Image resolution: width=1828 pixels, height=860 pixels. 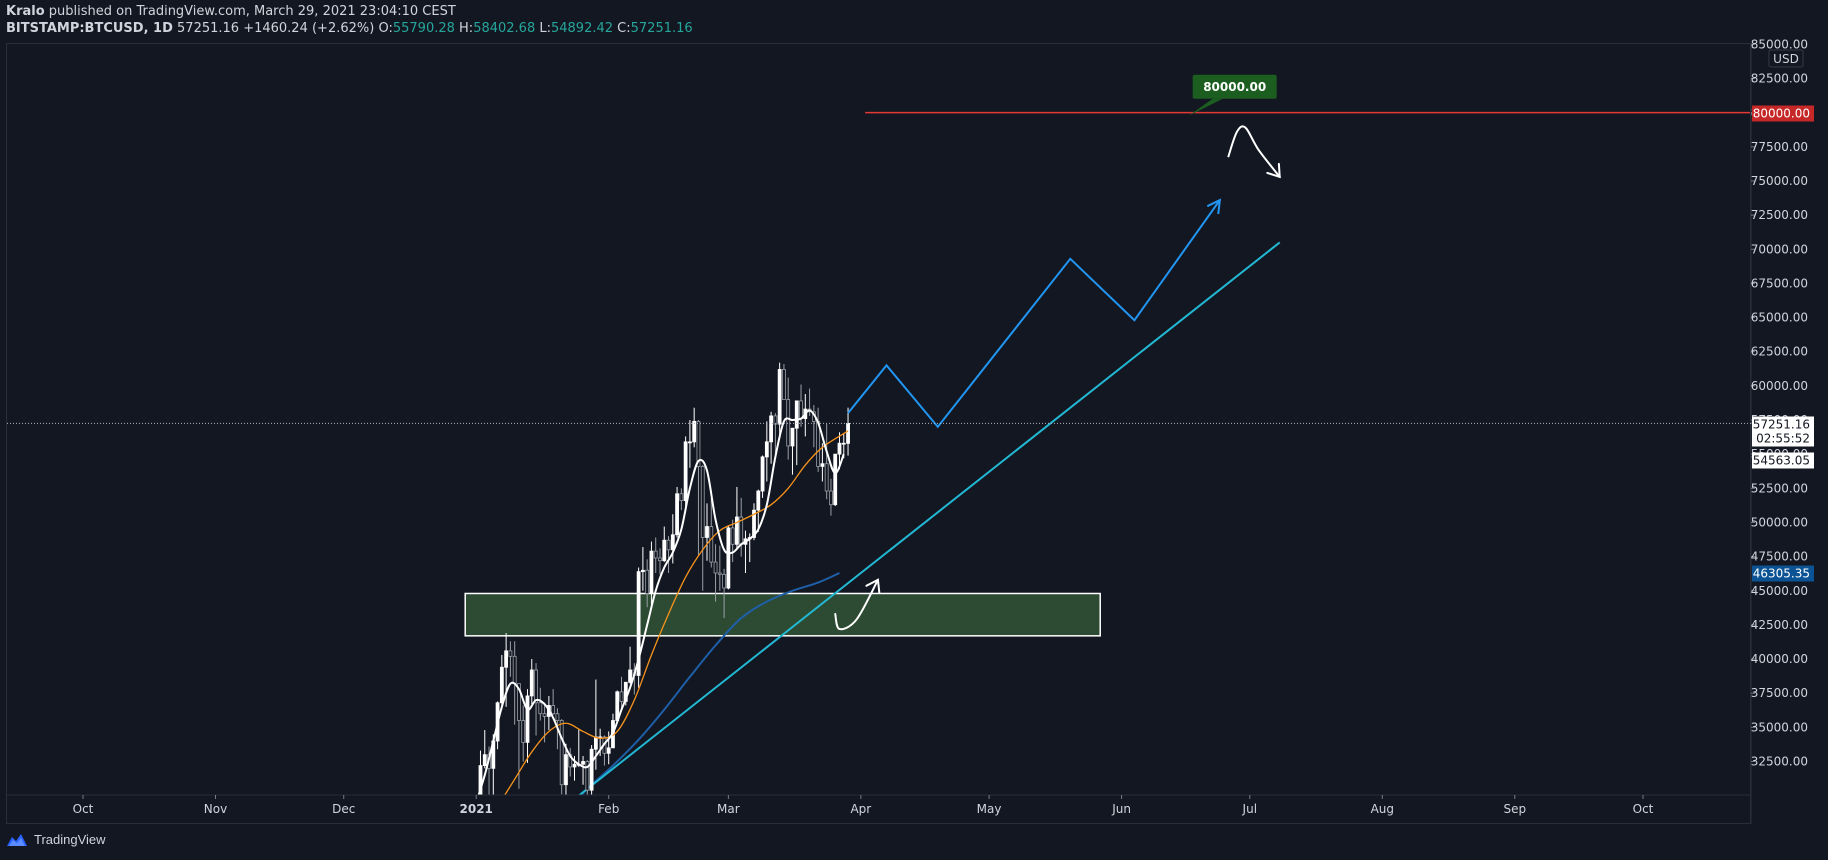 What do you see at coordinates (856, 604) in the screenshot?
I see `bounce-arrow` at bounding box center [856, 604].